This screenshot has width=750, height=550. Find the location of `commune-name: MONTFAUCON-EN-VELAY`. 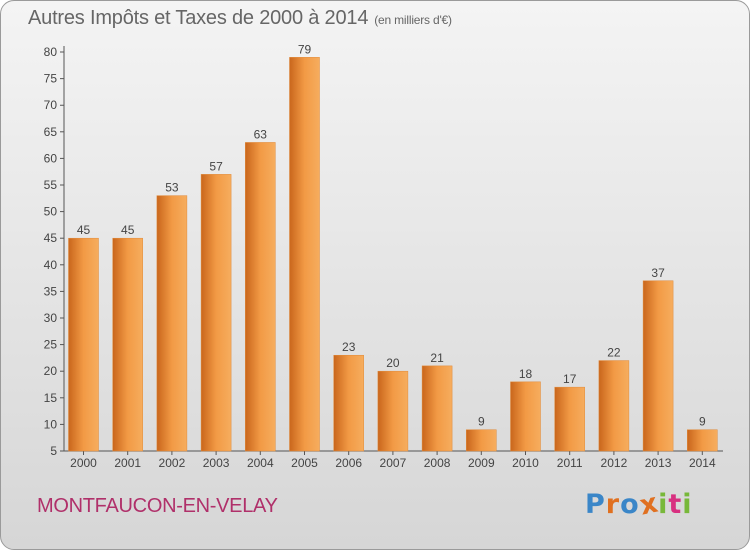

commune-name: MONTFAUCON-EN-VELAY is located at coordinates (157, 506).